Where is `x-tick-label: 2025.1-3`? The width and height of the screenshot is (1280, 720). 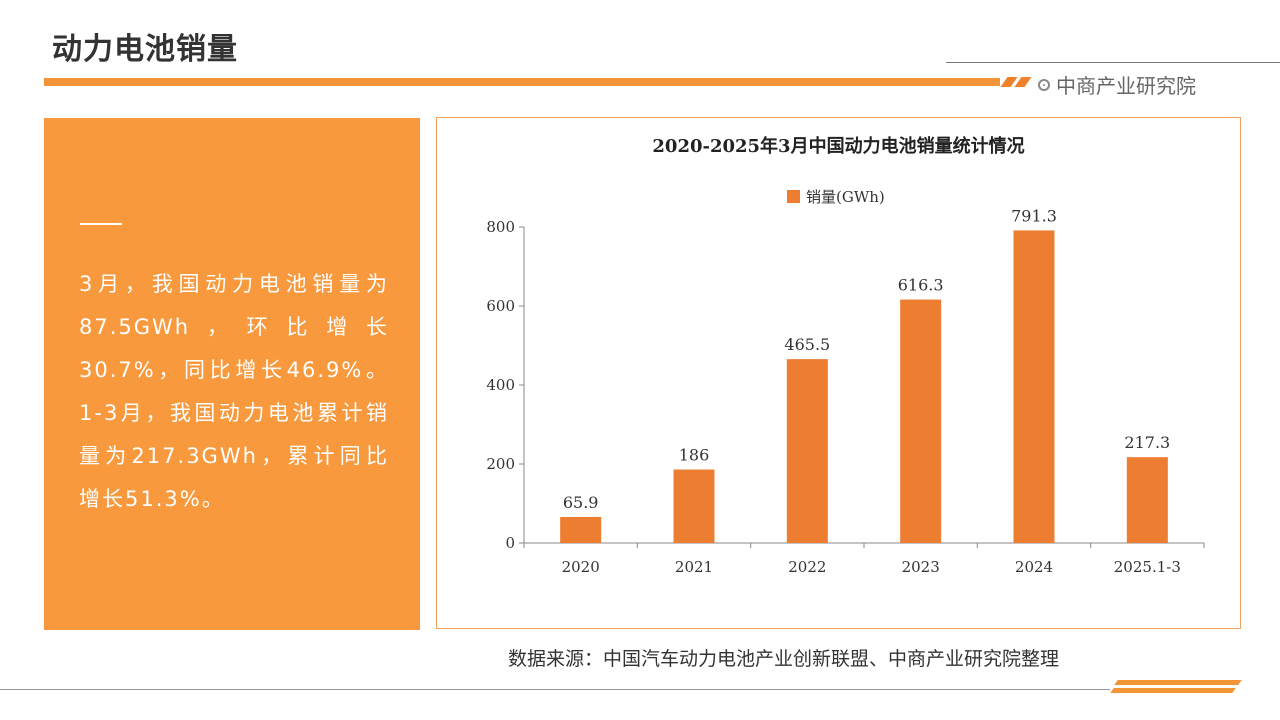 x-tick-label: 2025.1-3 is located at coordinates (1147, 567).